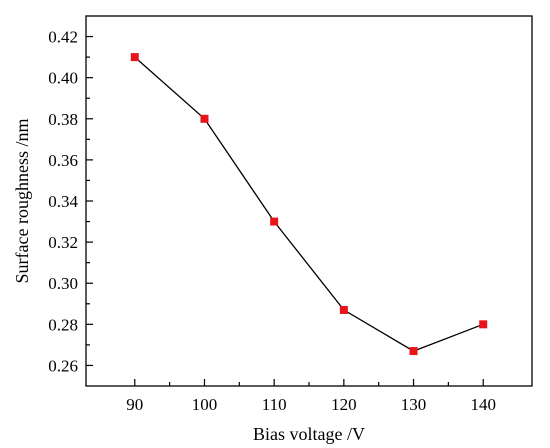  Describe the element at coordinates (63, 365) in the screenshot. I see `y-tick-label: 0.26` at that location.